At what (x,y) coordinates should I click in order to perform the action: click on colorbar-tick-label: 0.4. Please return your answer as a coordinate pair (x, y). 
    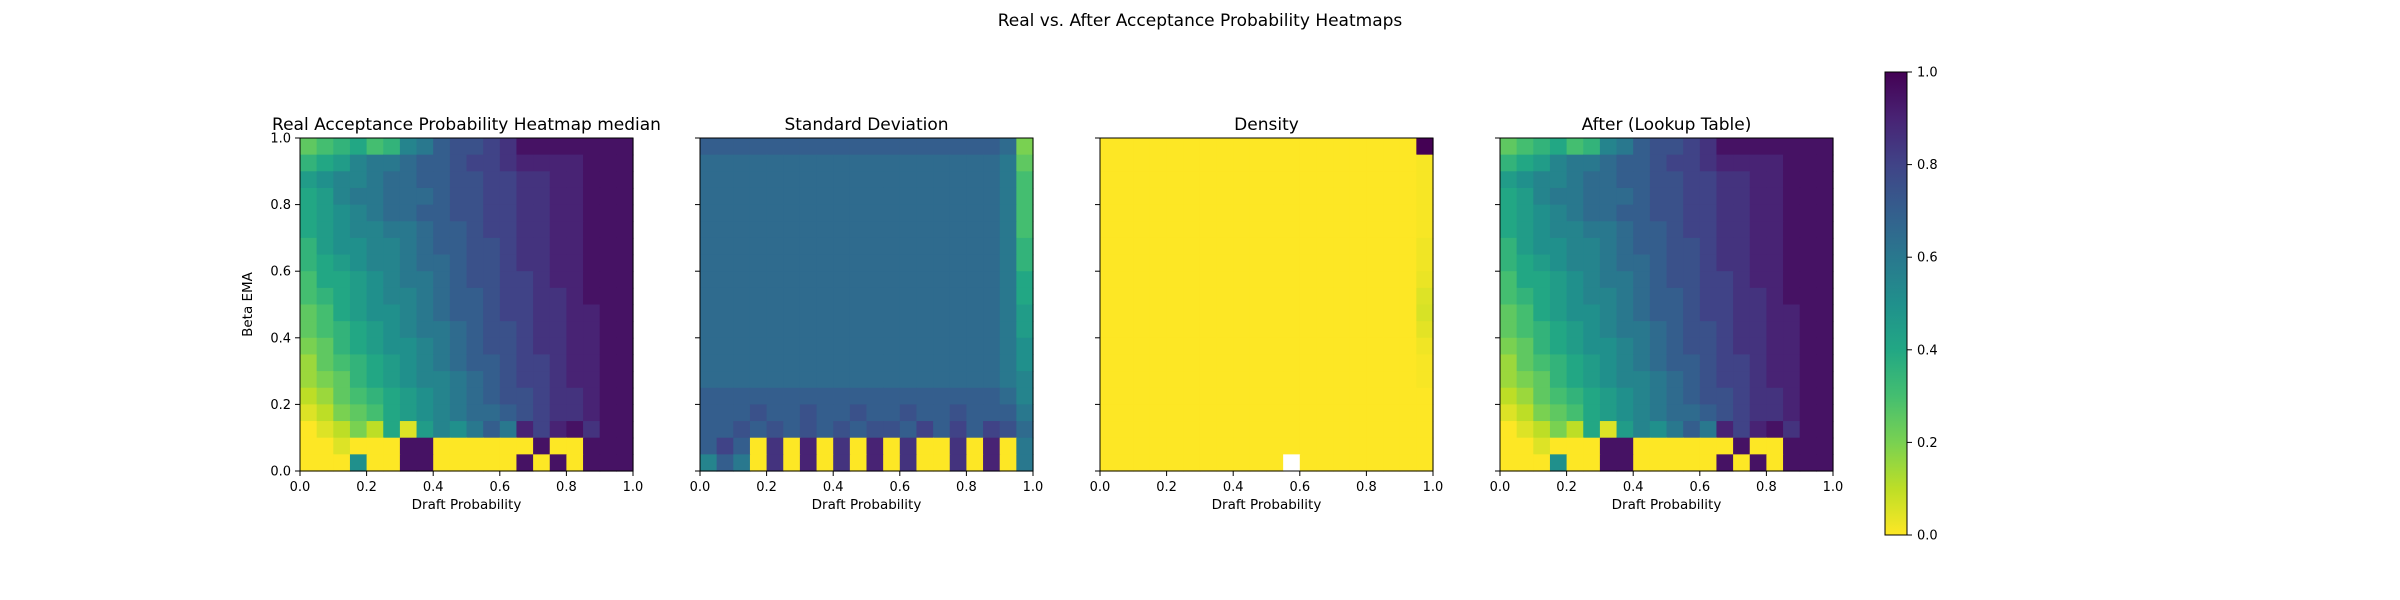
    Looking at the image, I should click on (1927, 350).